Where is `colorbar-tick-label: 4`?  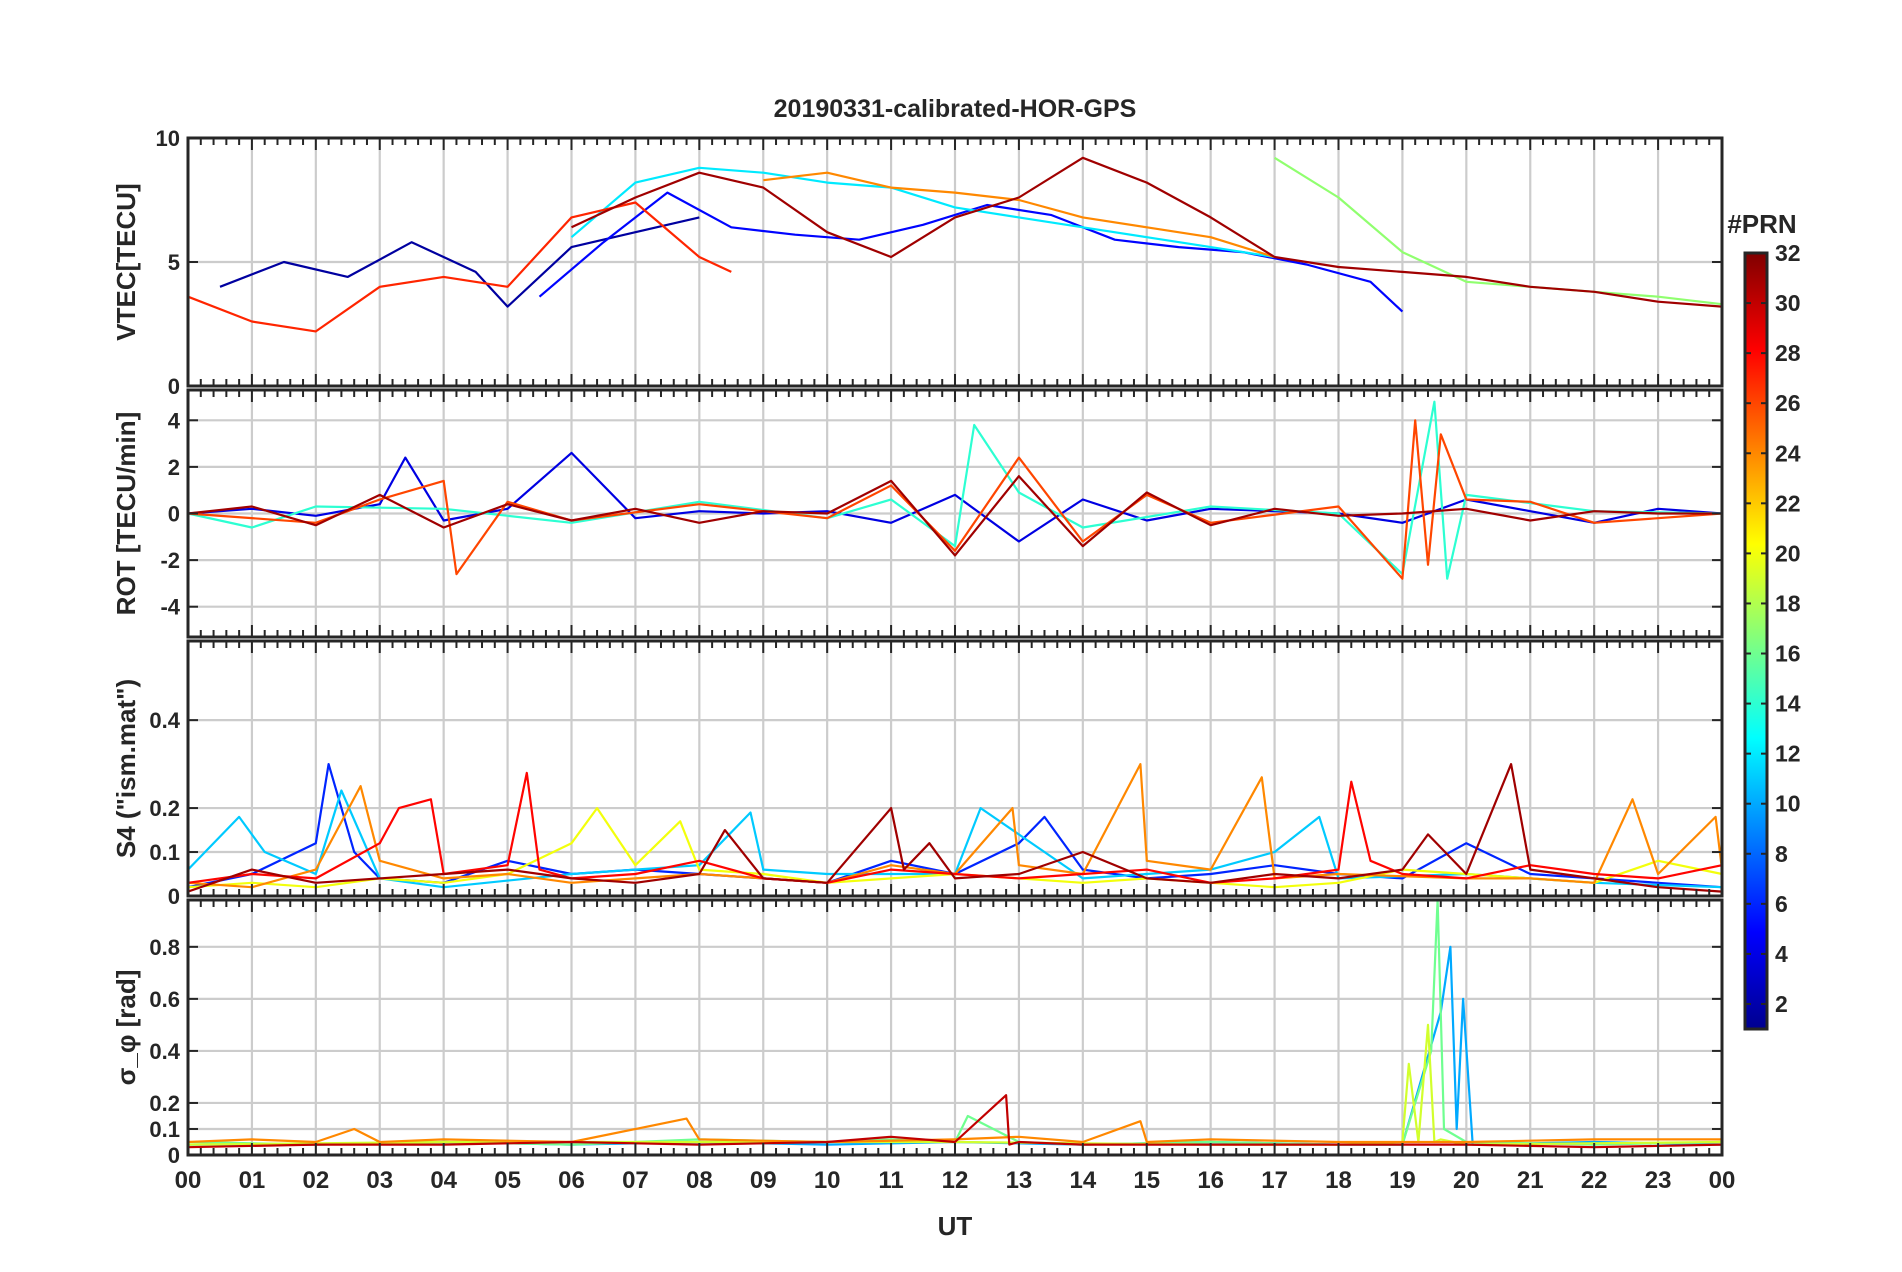
colorbar-tick-label: 4 is located at coordinates (1781, 954).